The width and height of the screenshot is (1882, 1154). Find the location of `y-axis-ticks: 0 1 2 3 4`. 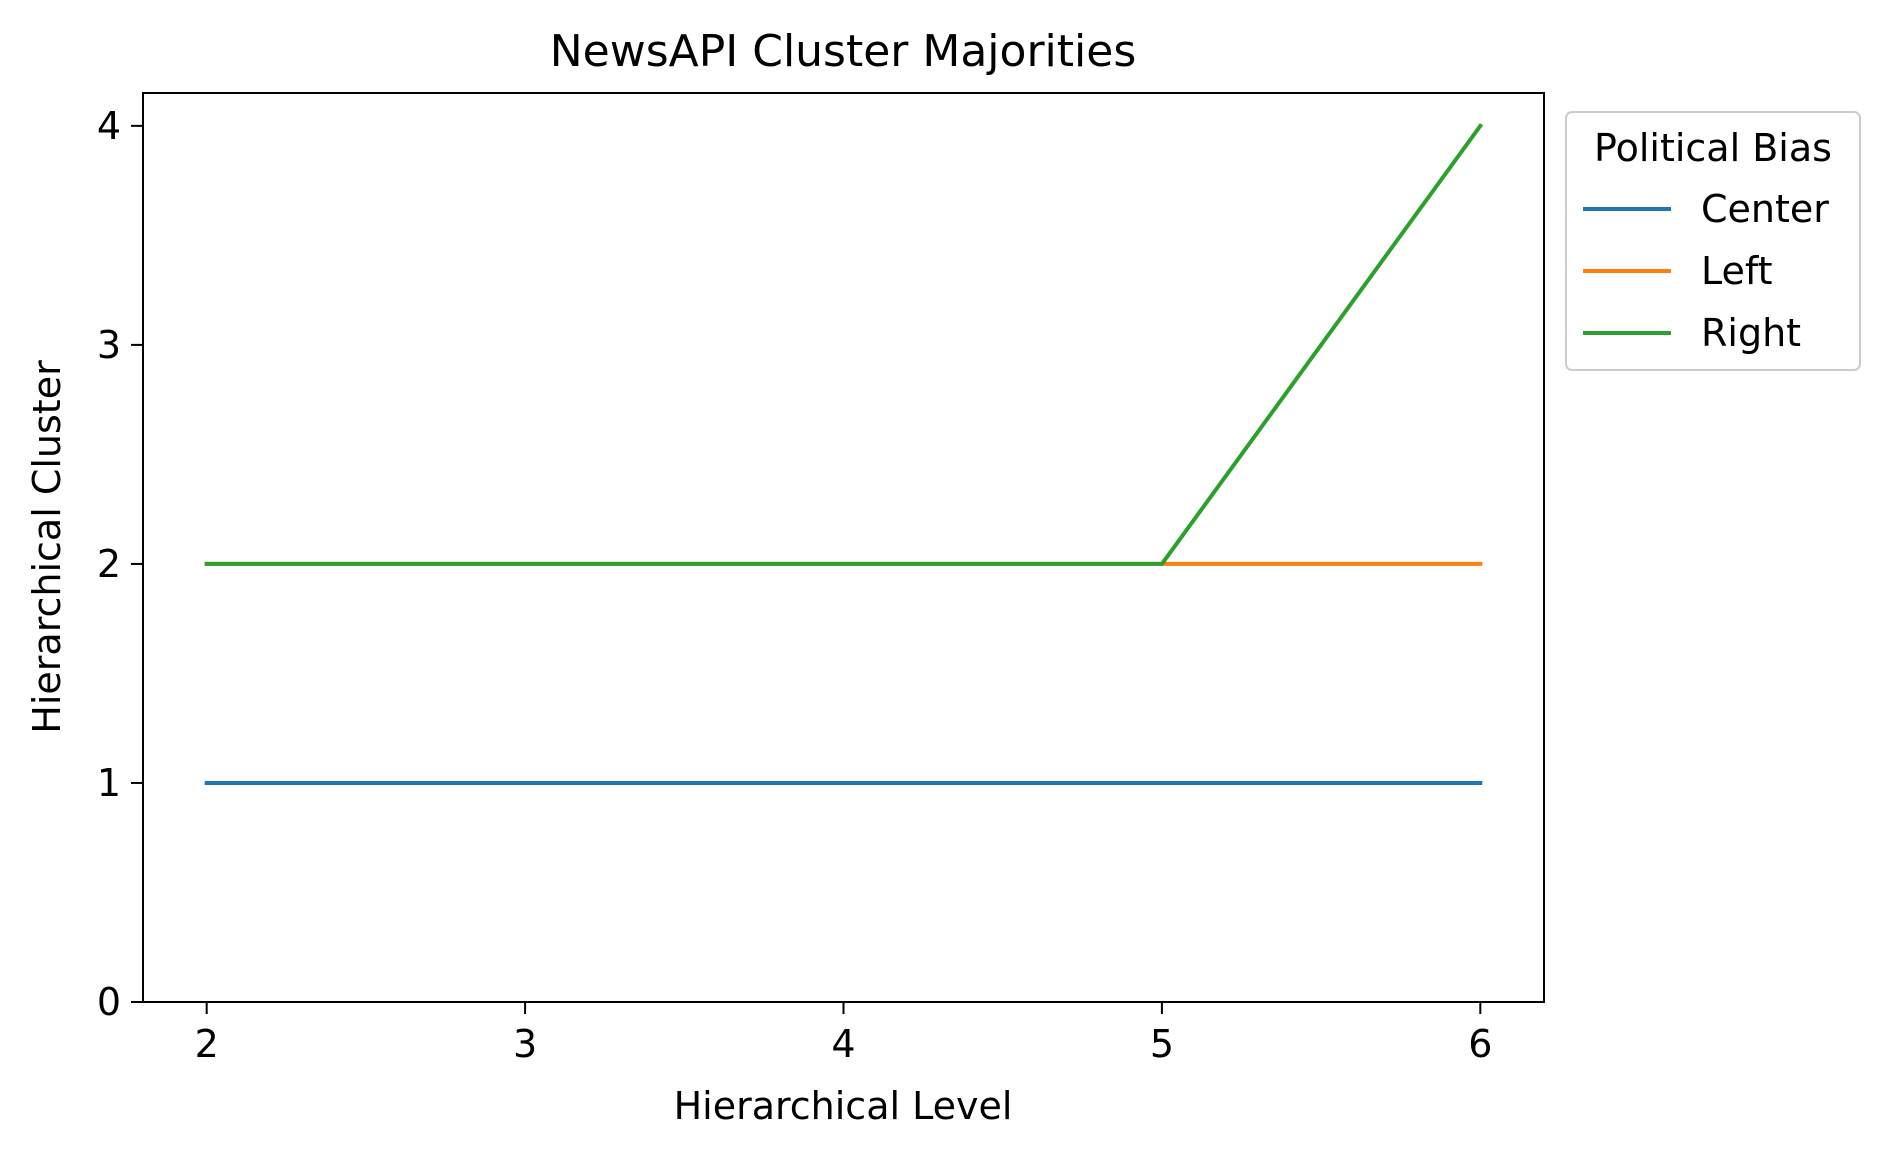

y-axis-ticks: 0 1 2 3 4 is located at coordinates (120, 564).